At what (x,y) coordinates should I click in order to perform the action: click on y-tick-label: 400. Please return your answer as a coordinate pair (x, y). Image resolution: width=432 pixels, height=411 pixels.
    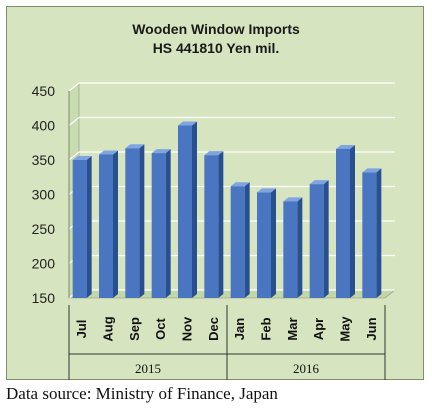
    Looking at the image, I should click on (44, 126).